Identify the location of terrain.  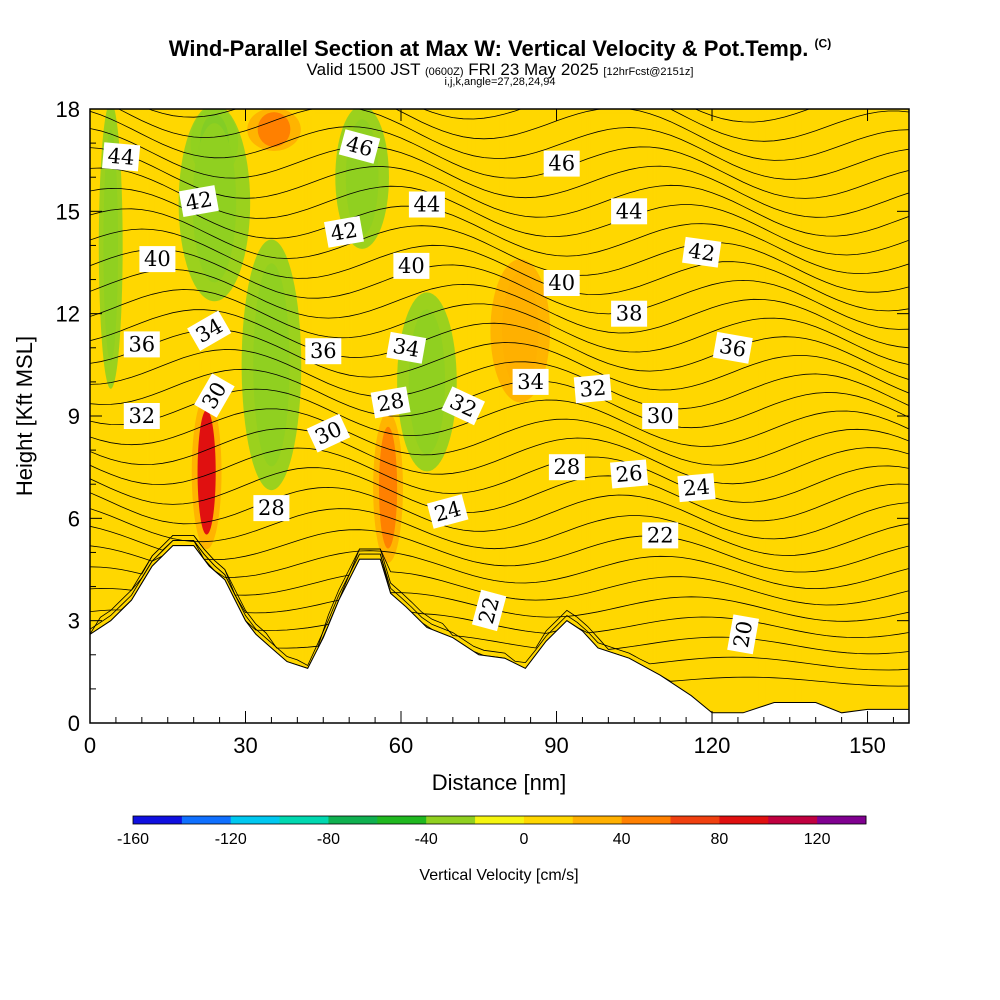
(499, 634).